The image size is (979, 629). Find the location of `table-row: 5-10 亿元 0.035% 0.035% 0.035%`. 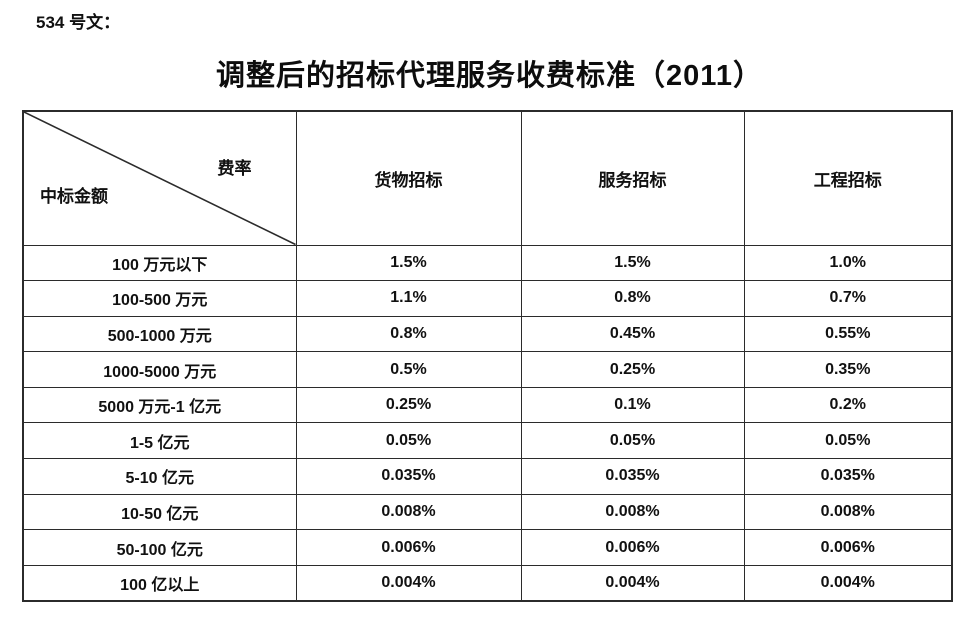

table-row: 5-10 亿元 0.035% 0.035% 0.035% is located at coordinates (487, 476).